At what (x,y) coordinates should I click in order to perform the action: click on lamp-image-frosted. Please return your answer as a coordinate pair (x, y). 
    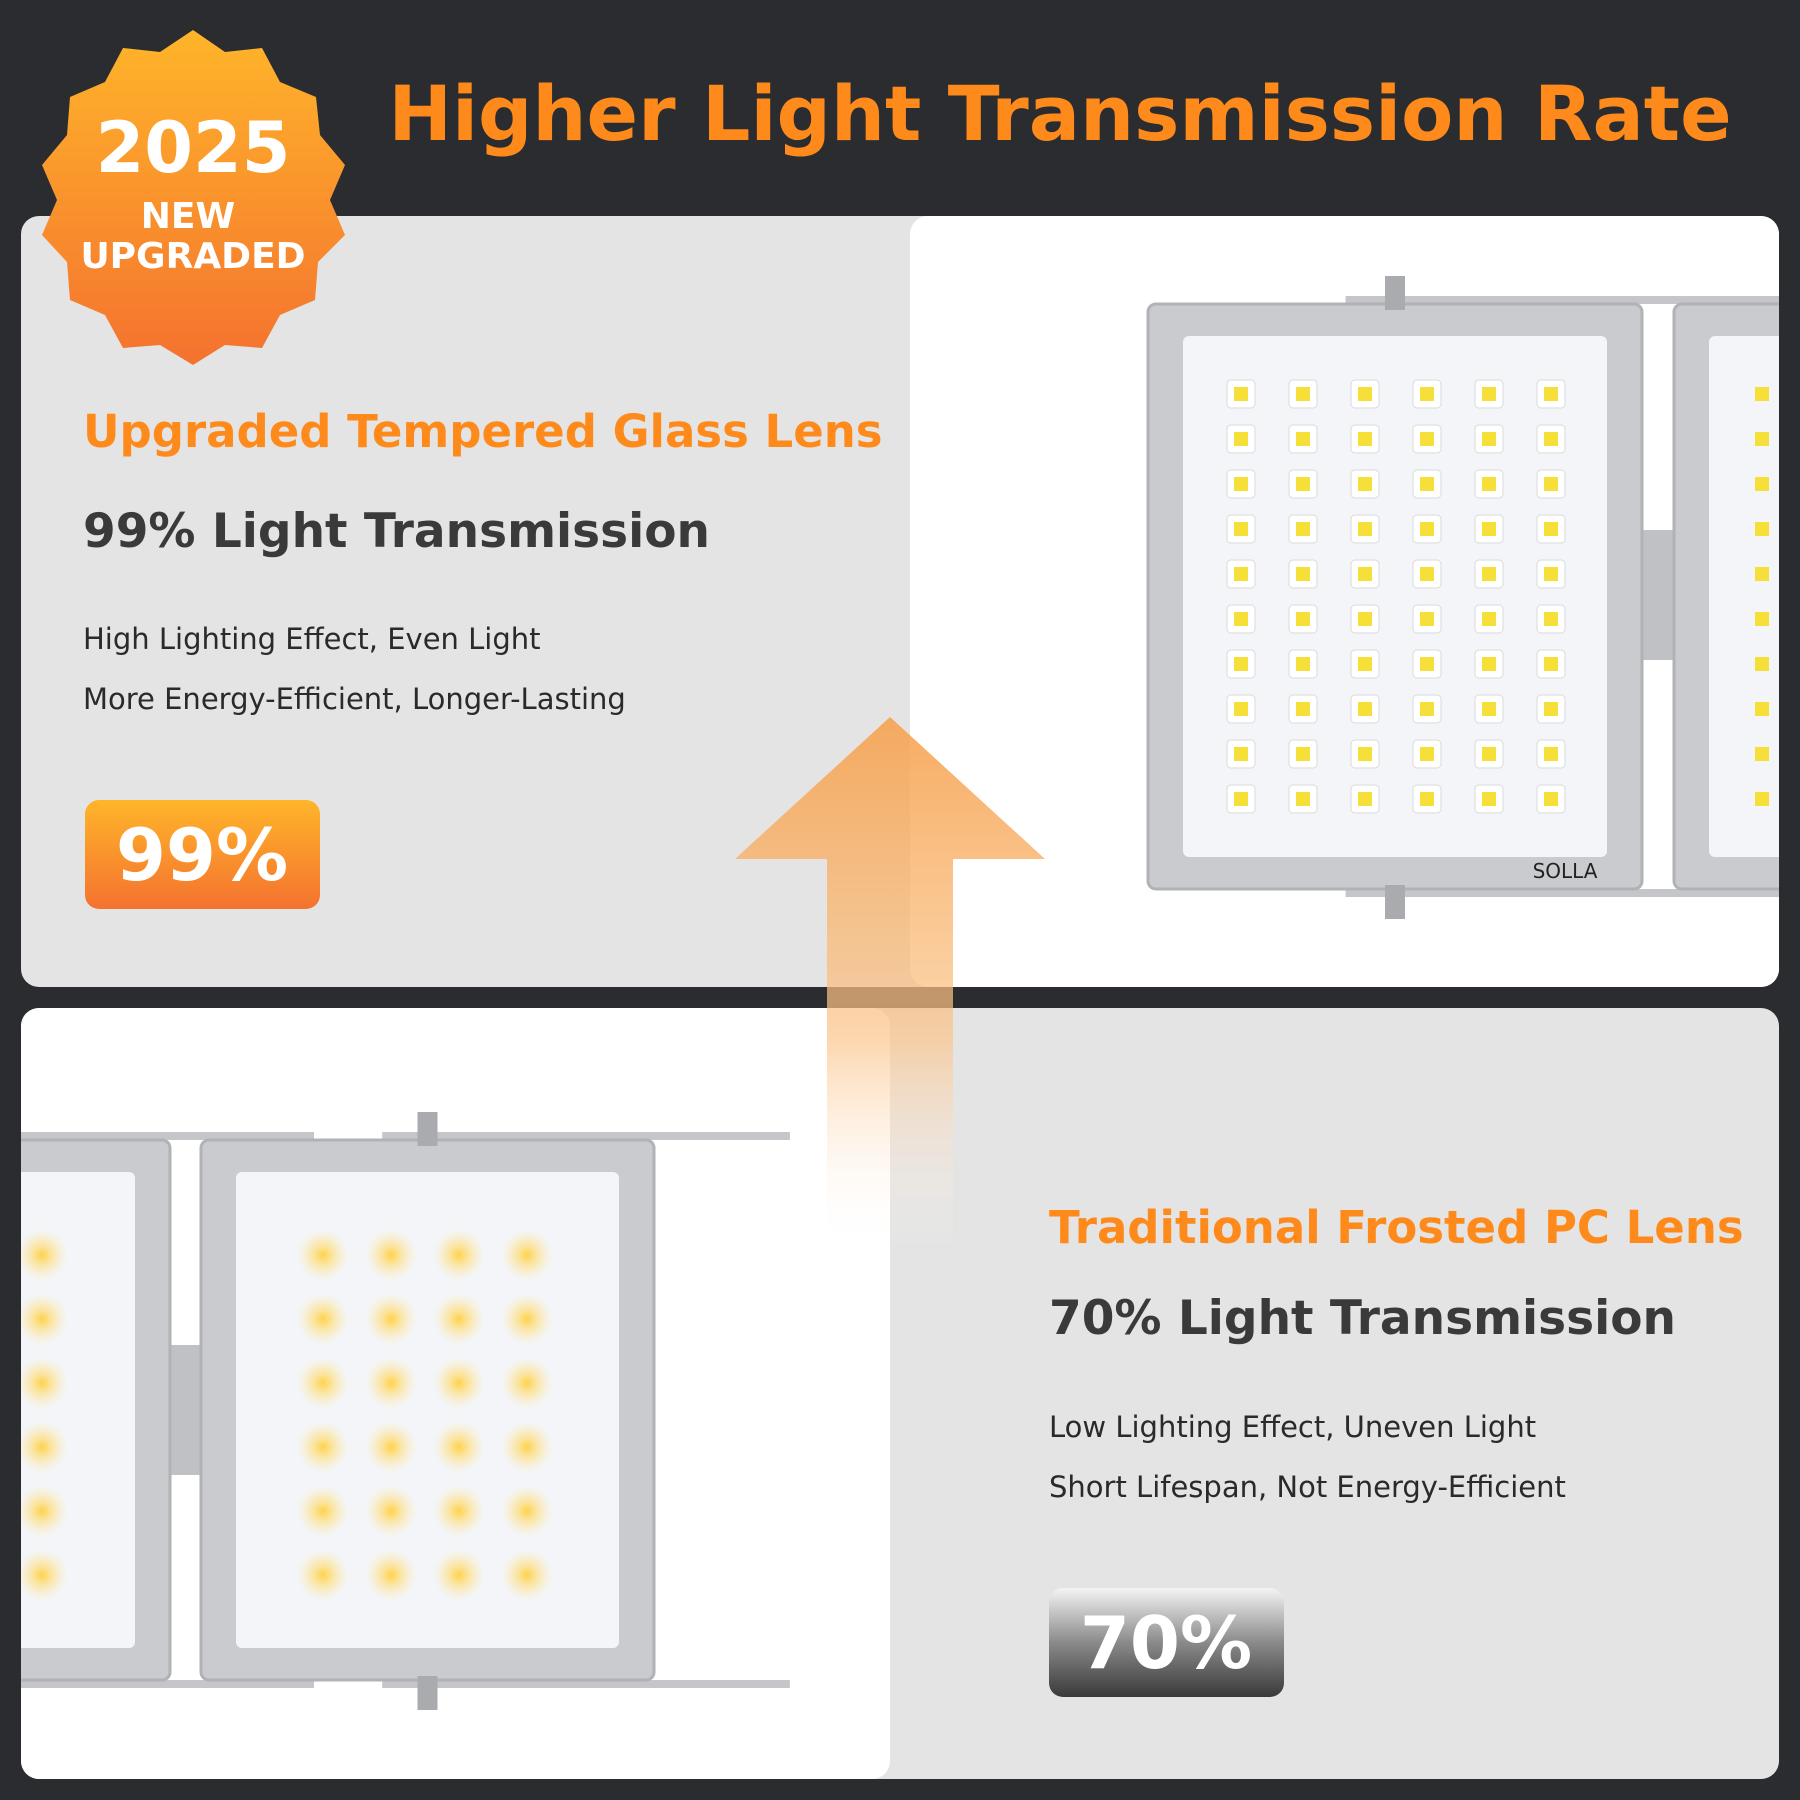
    Looking at the image, I should click on (405, 1411).